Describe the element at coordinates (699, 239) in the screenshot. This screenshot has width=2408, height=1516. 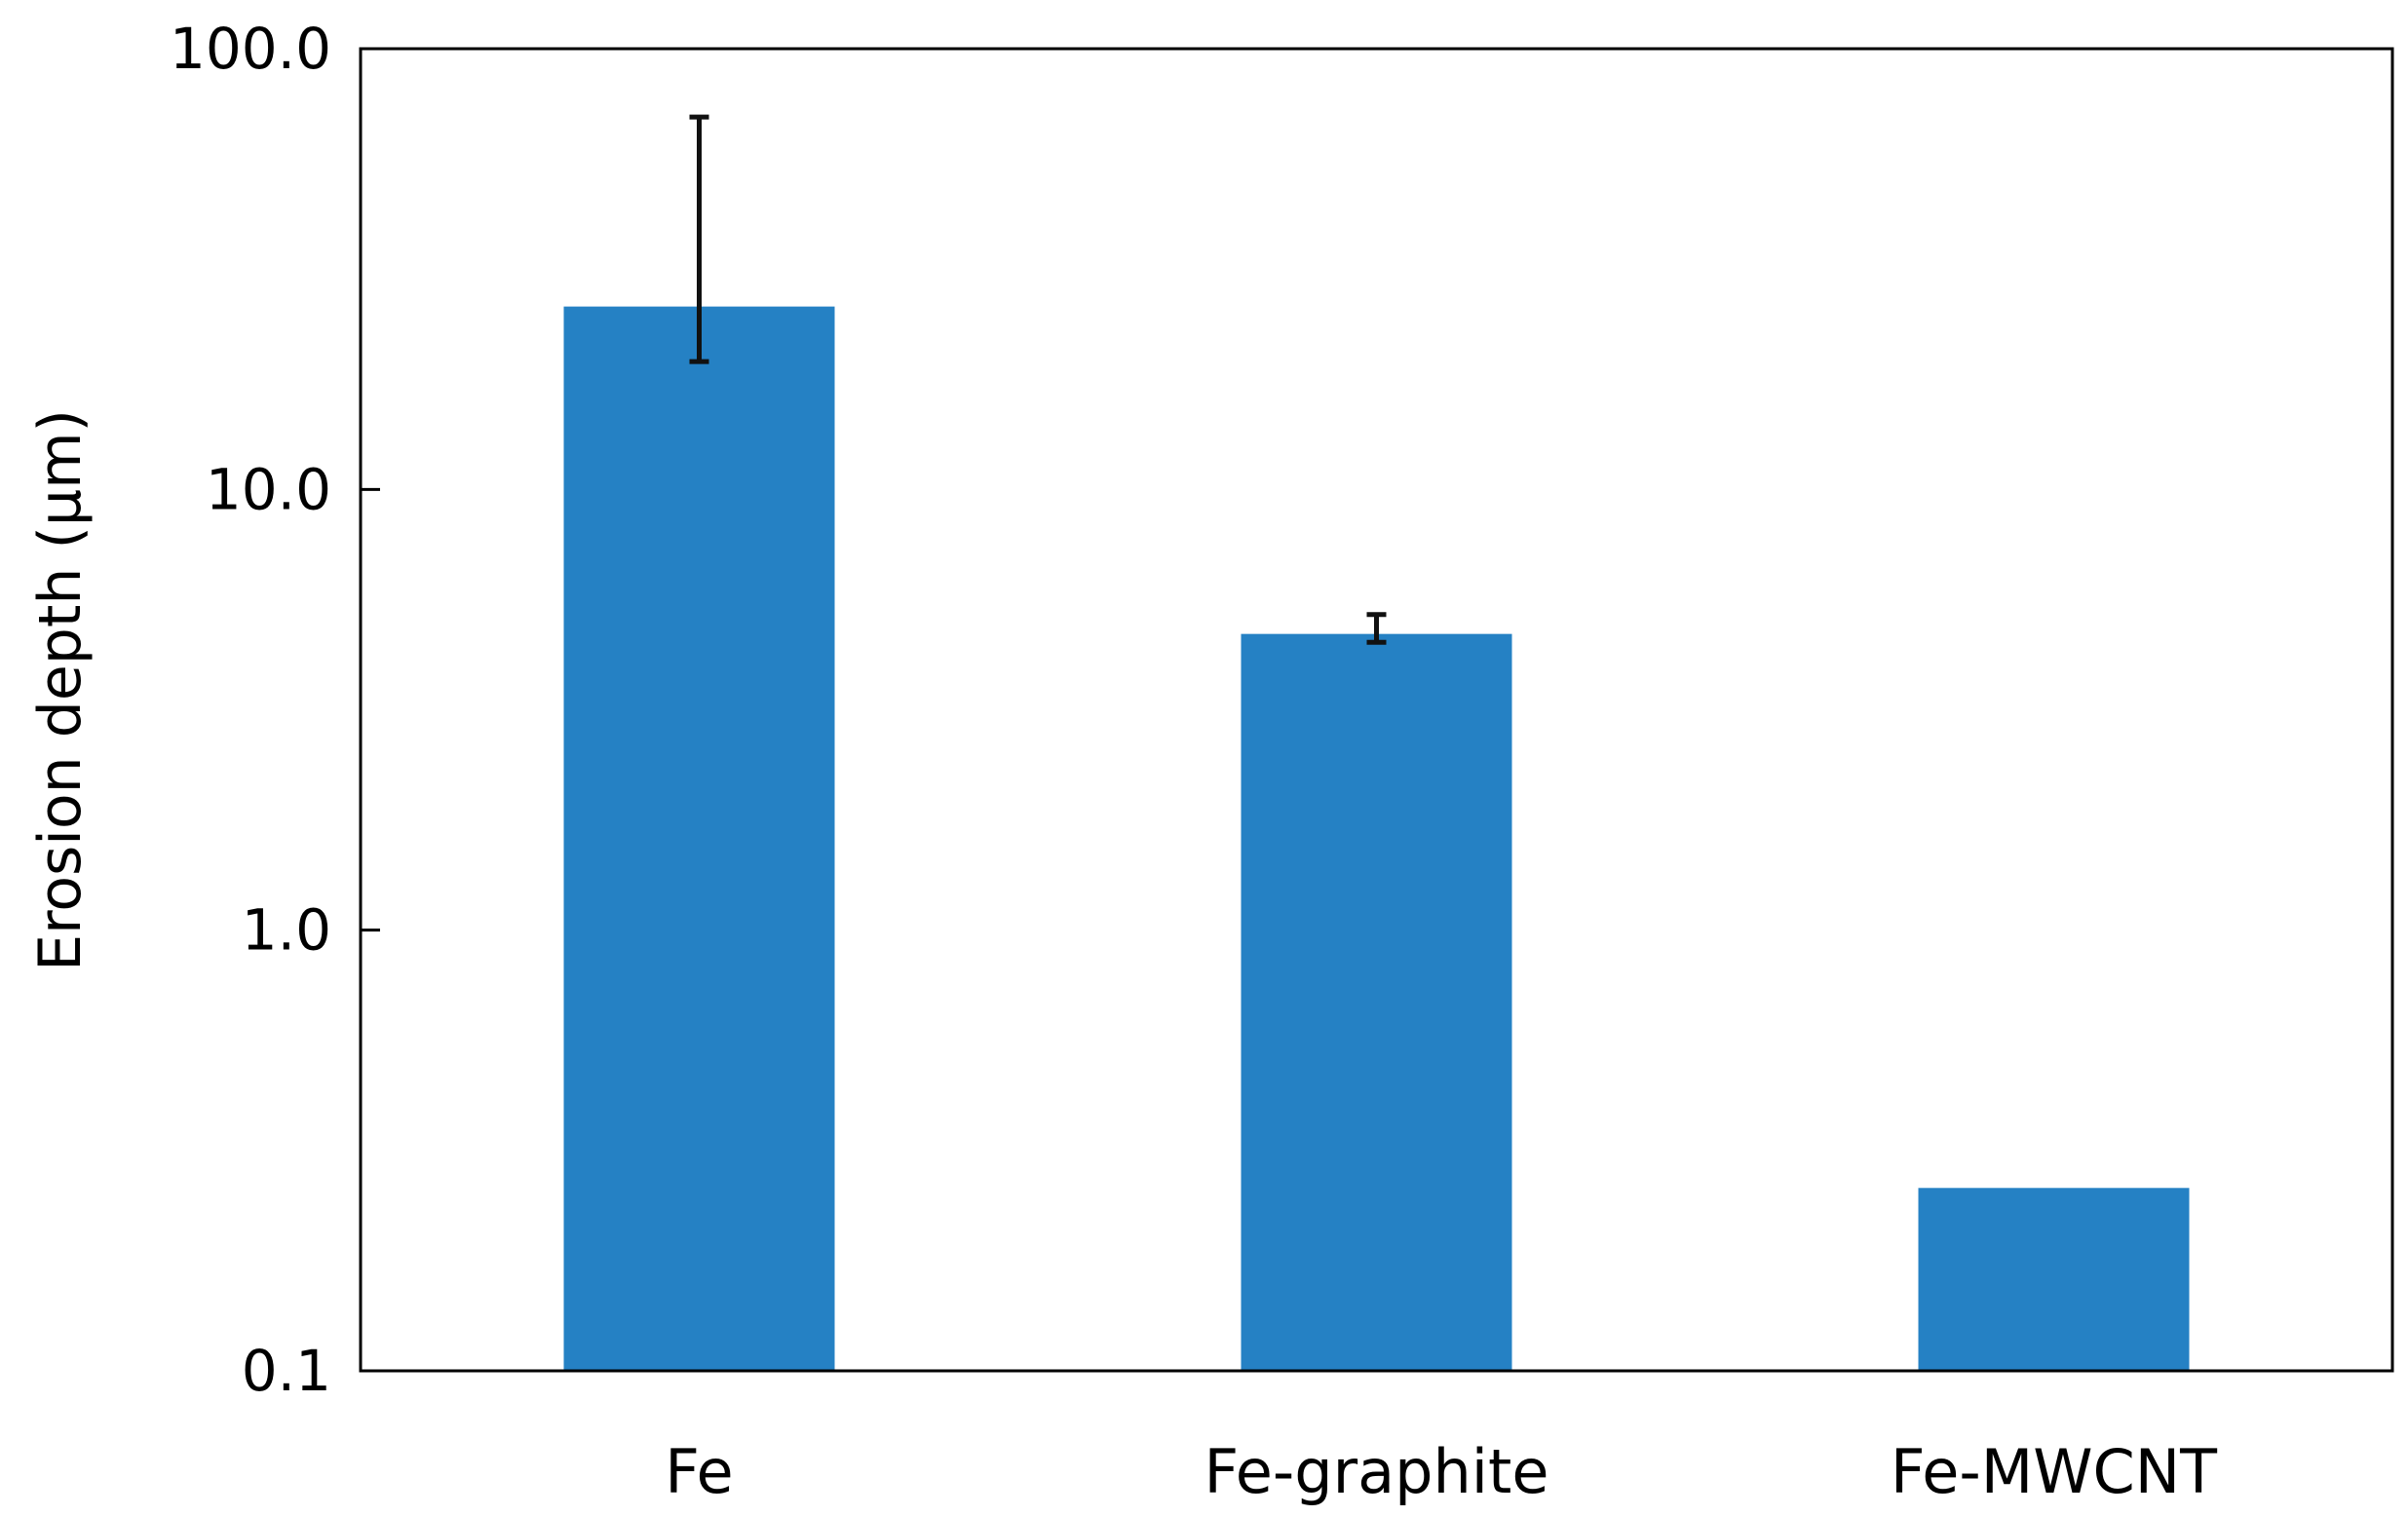
I see `error-bar-fe` at that location.